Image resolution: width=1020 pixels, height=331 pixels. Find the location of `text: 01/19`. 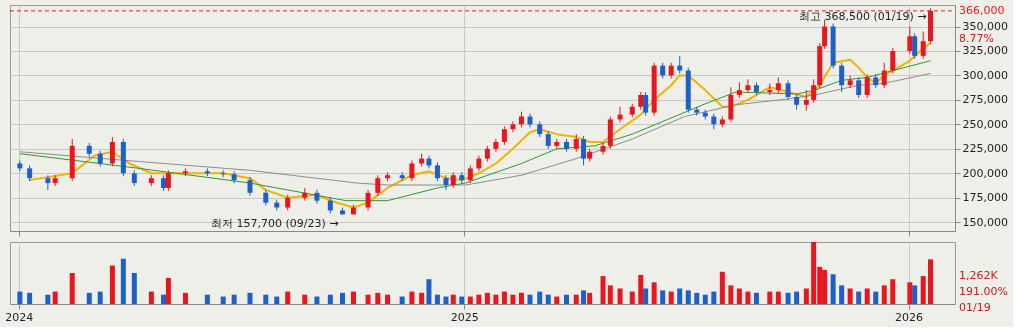

text: 01/19 is located at coordinates (975, 307).